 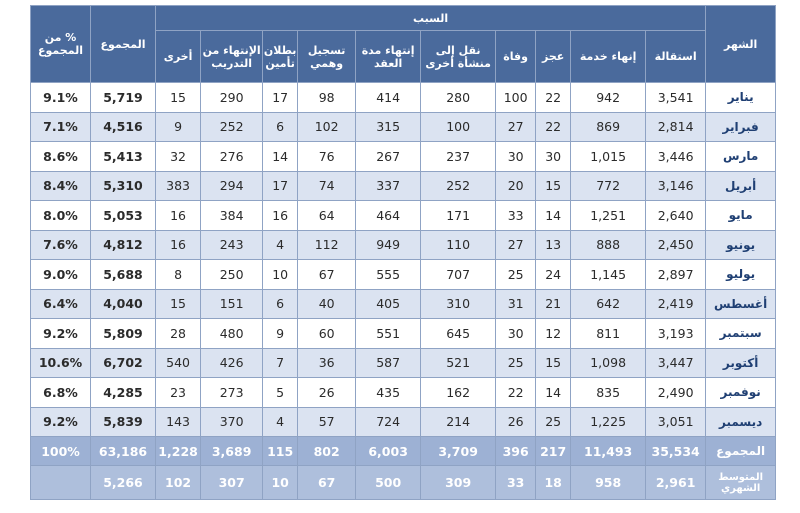 What do you see at coordinates (430, 18) in the screenshot?
I see `header-cell: السبب` at bounding box center [430, 18].